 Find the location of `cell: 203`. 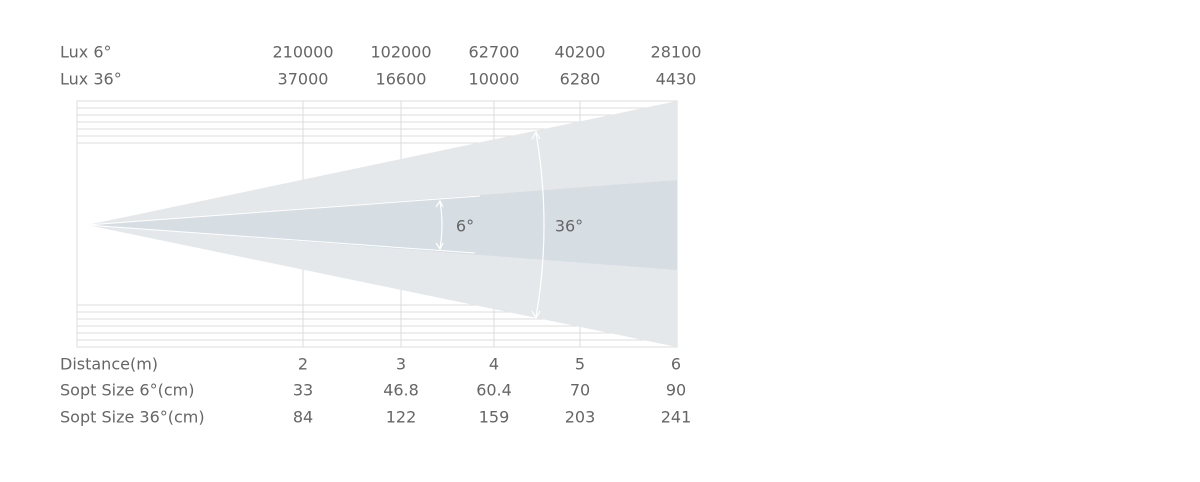

cell: 203 is located at coordinates (580, 417).